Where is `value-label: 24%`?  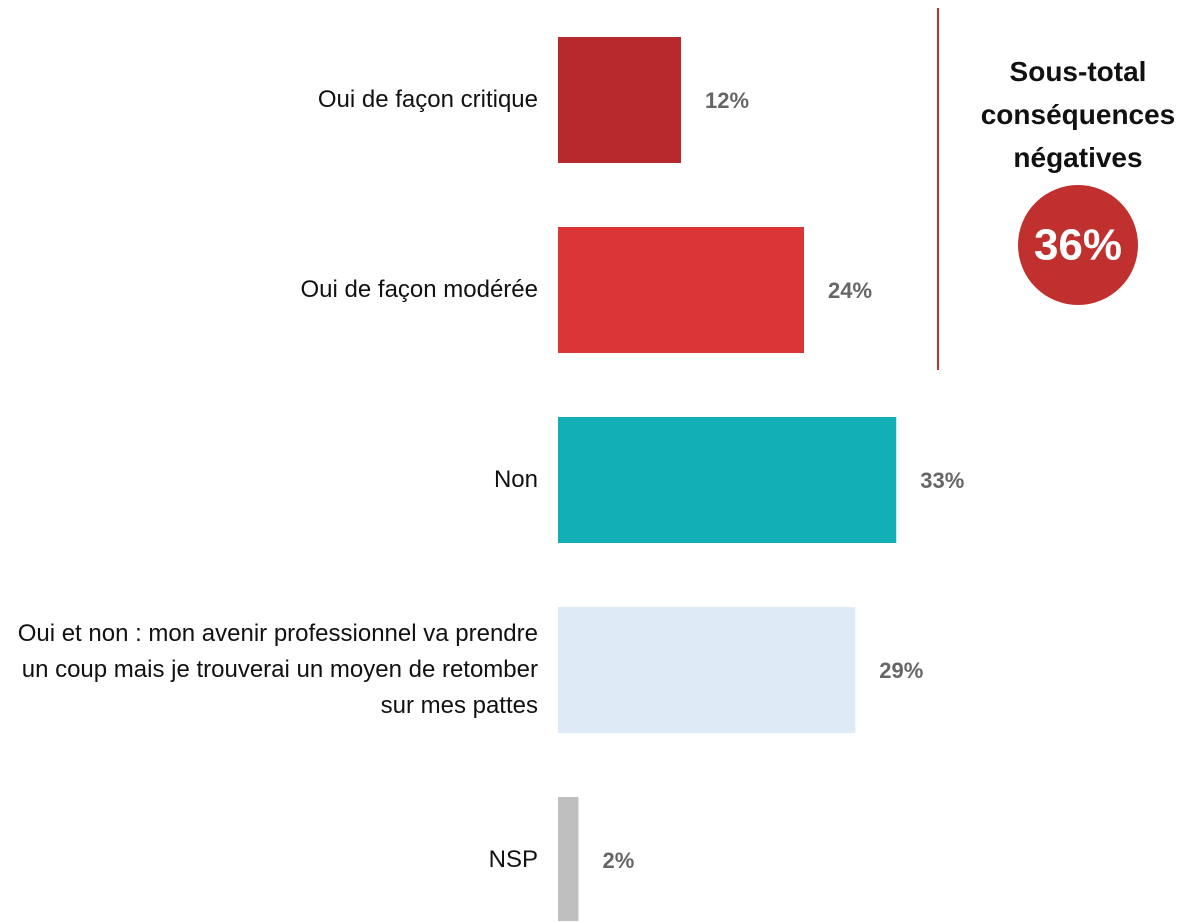 value-label: 24% is located at coordinates (850, 290).